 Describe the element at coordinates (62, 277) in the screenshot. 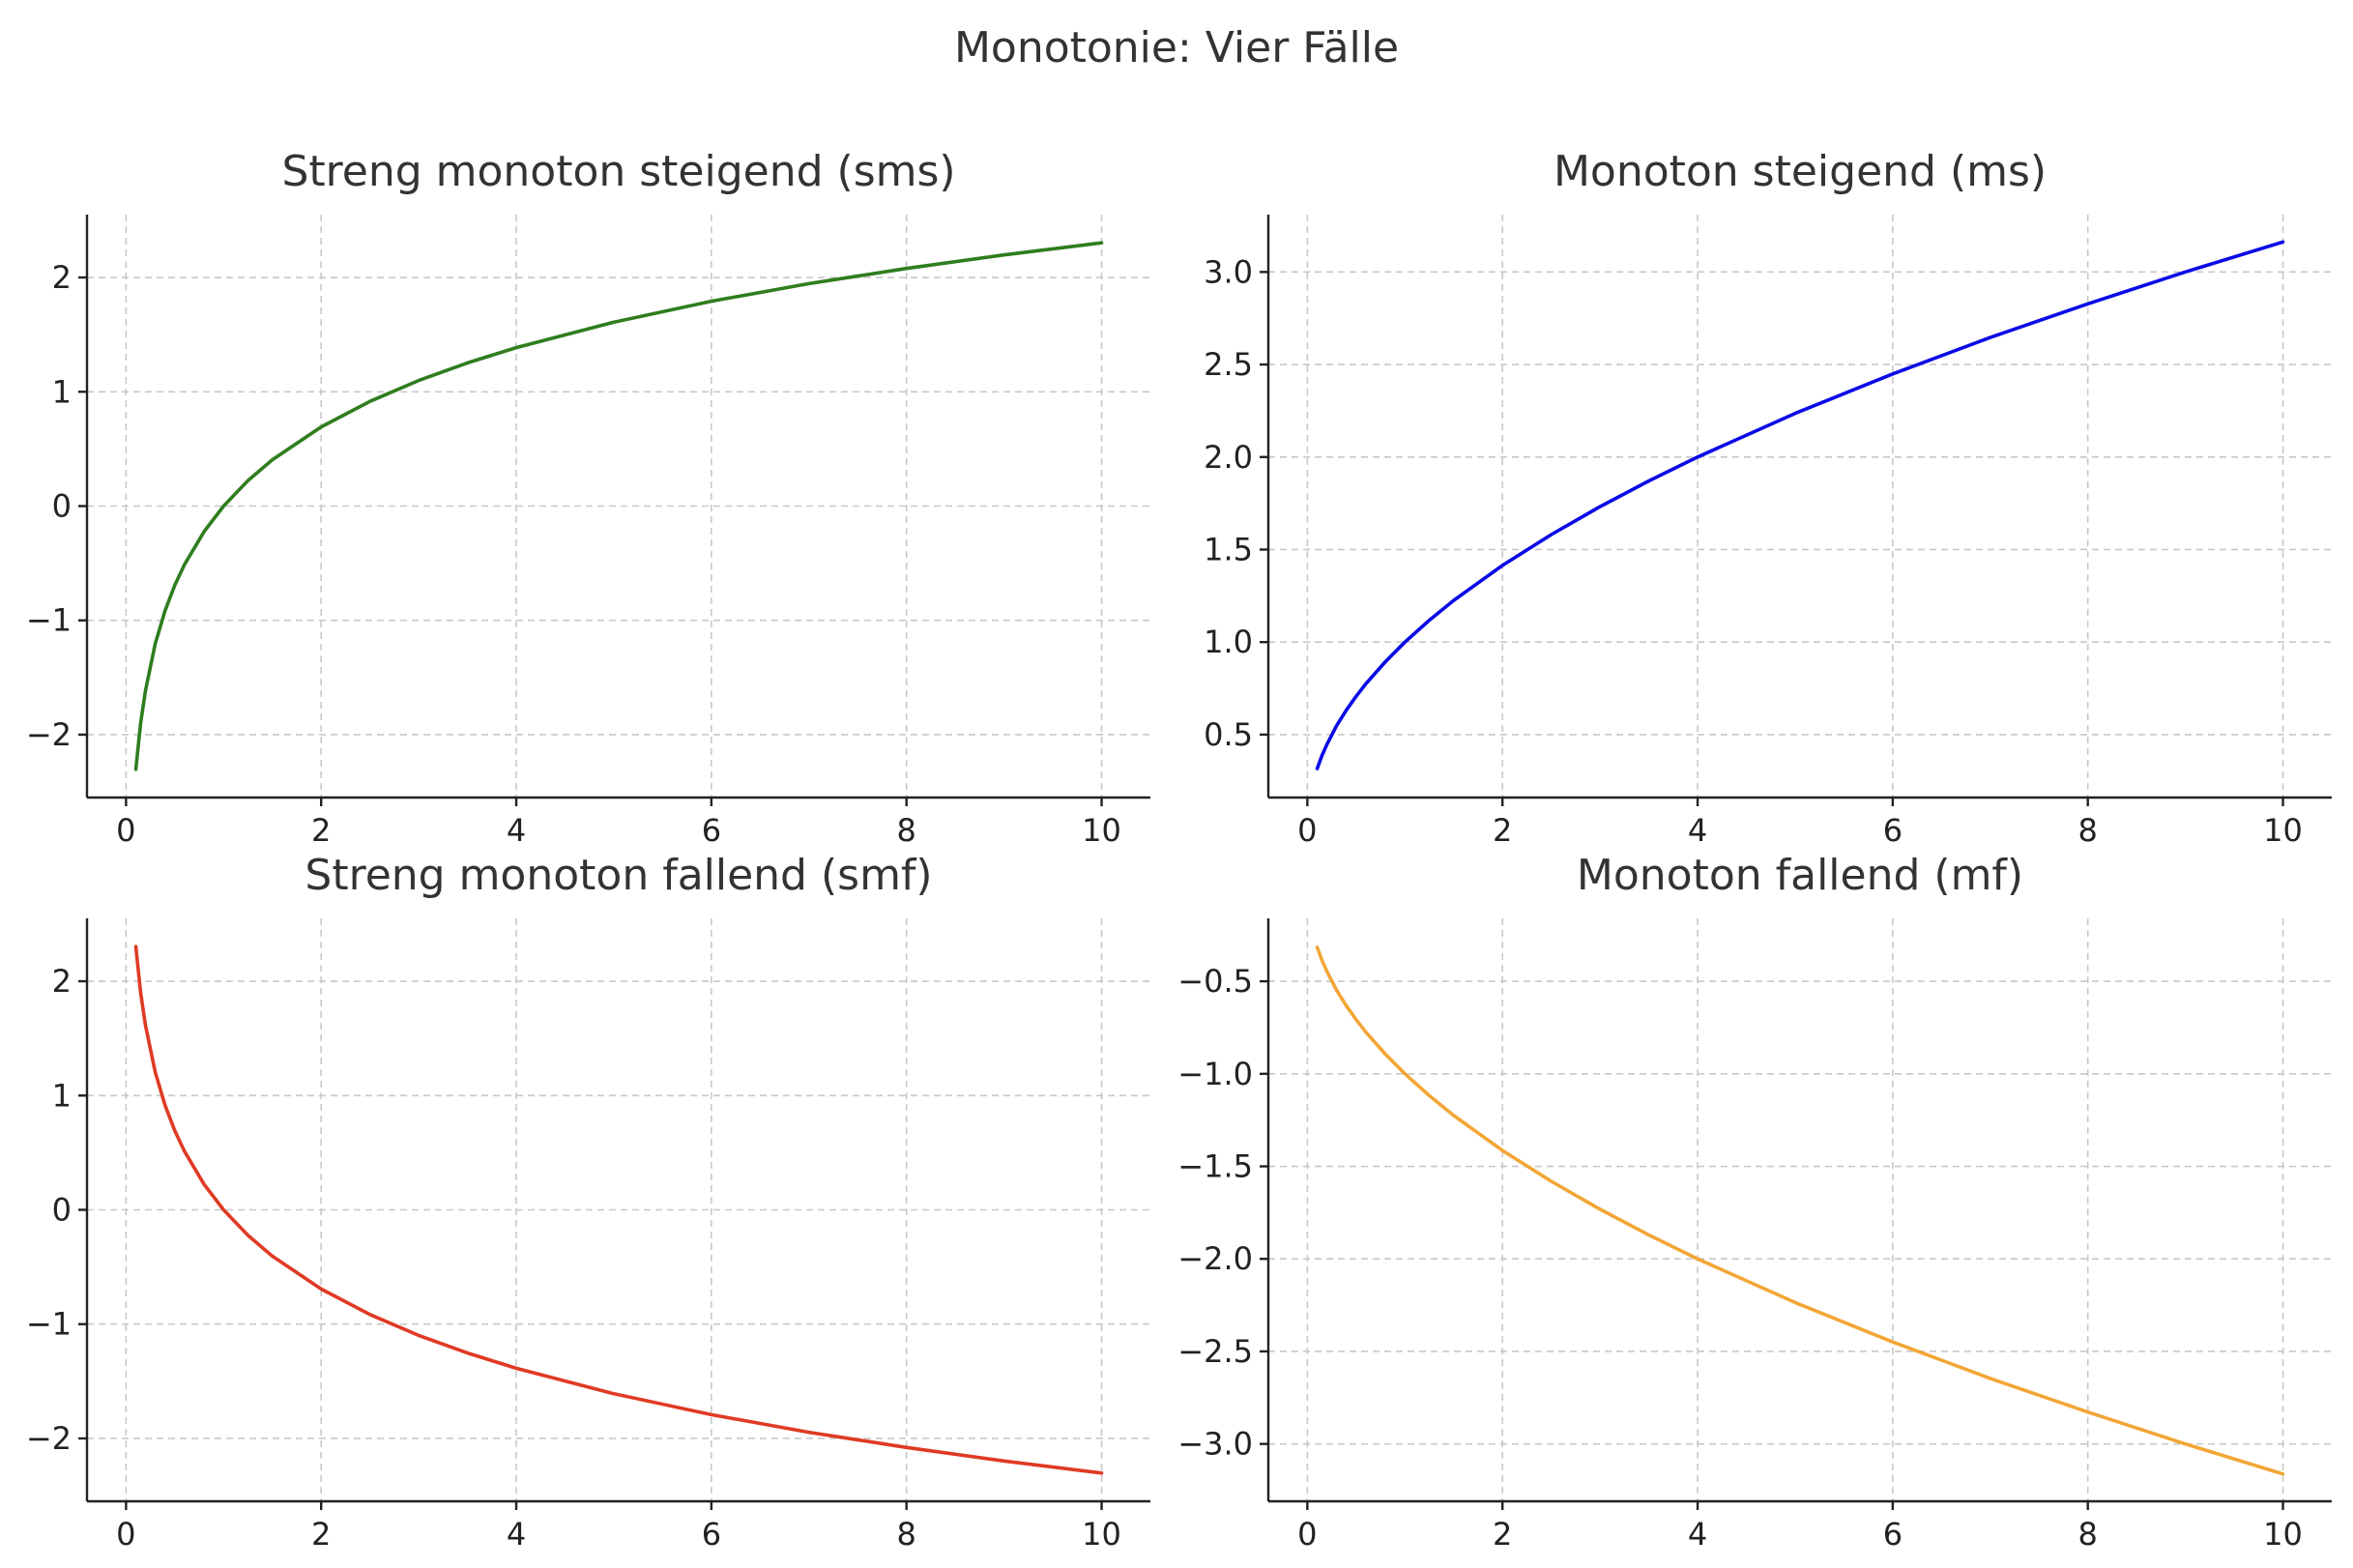

I see `chart-1-y-tick-label-4: 2` at that location.